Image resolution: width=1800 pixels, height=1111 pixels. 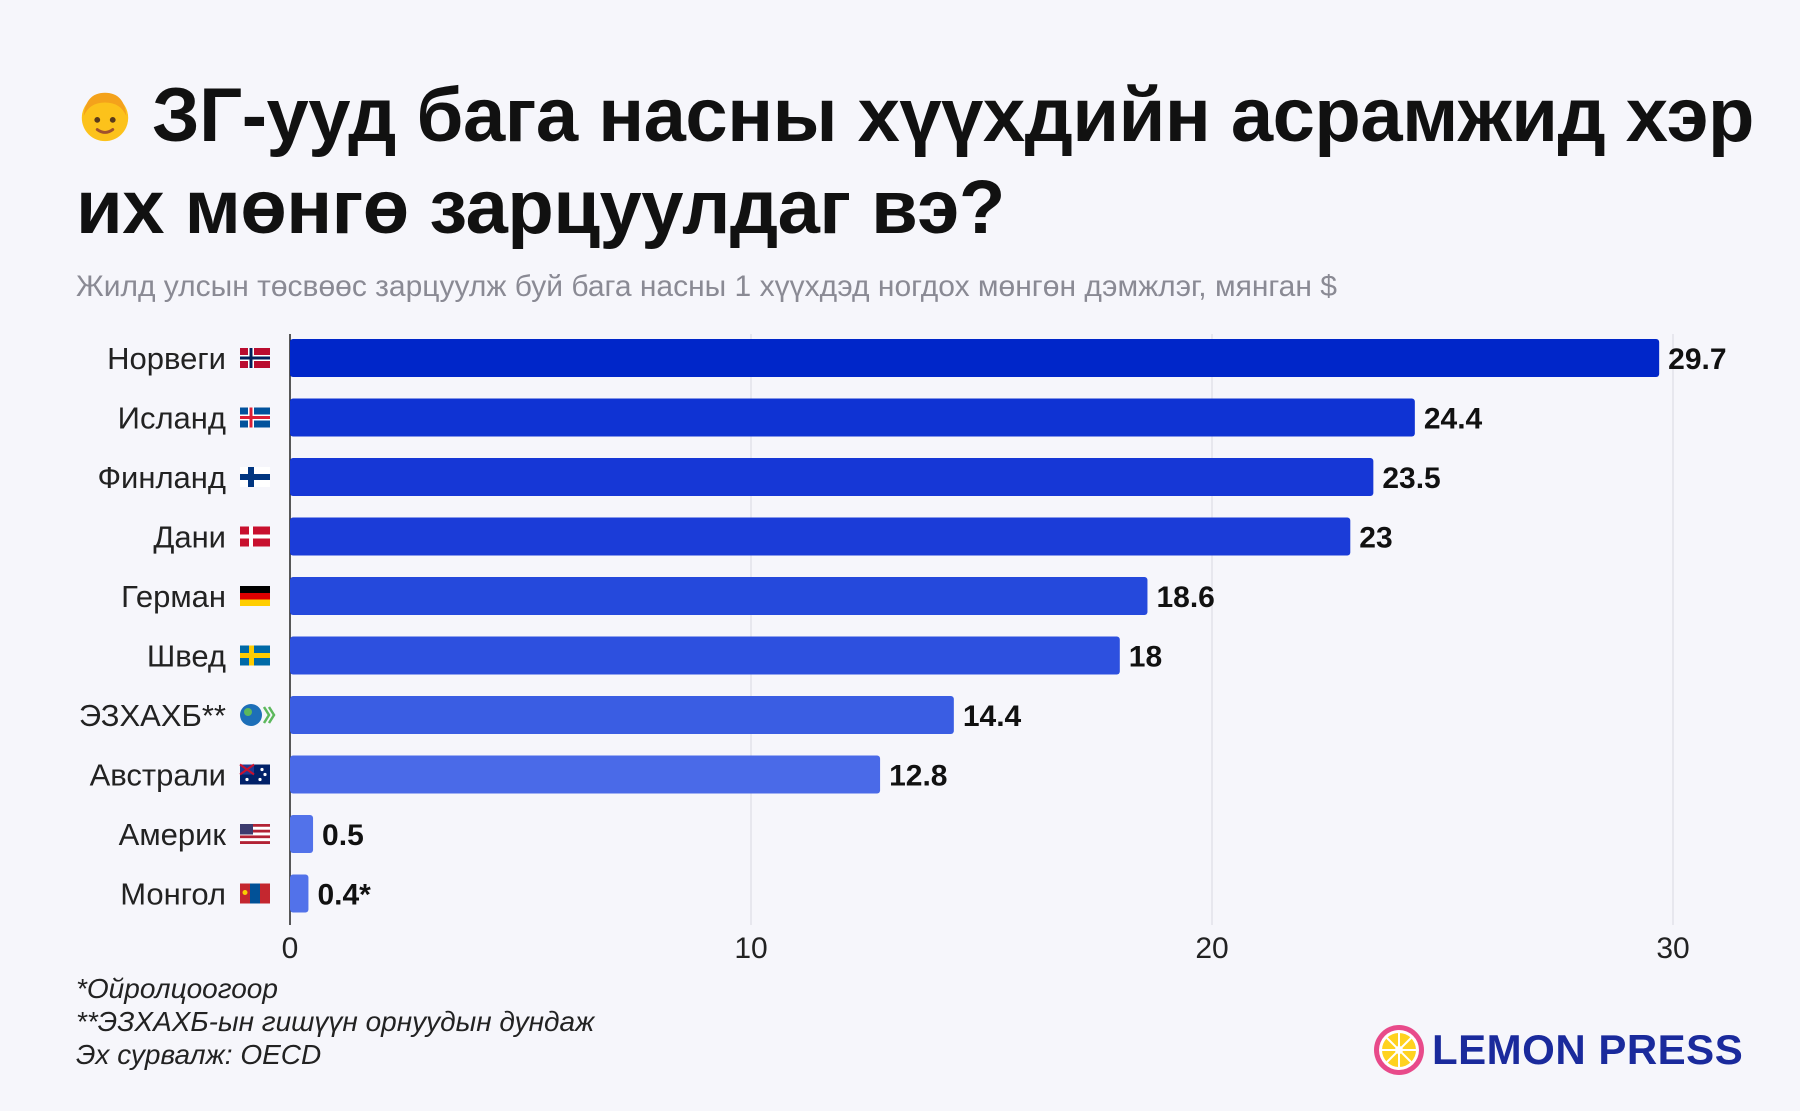 I want to click on category-label: Дани, so click(x=189, y=537).